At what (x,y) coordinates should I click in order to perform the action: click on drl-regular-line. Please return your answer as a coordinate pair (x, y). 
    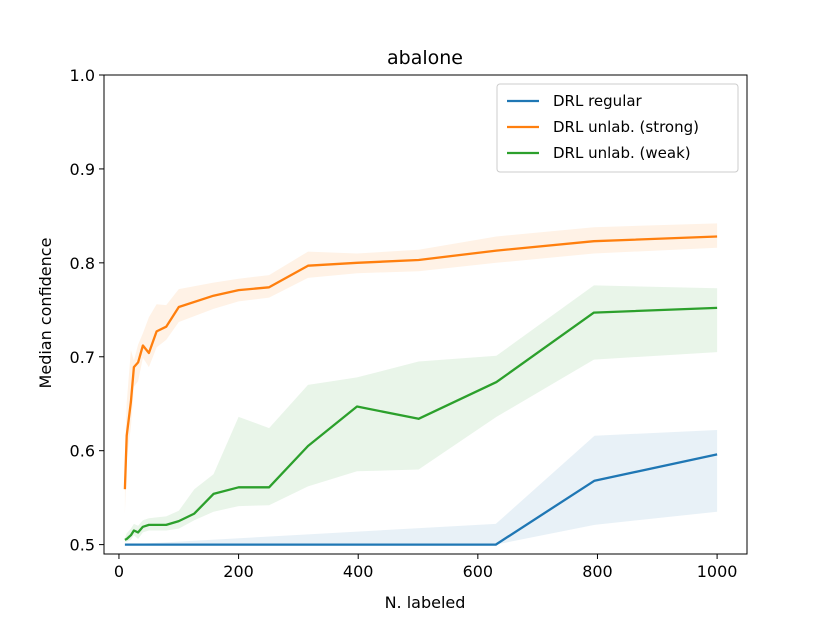
    Looking at the image, I should click on (421, 499).